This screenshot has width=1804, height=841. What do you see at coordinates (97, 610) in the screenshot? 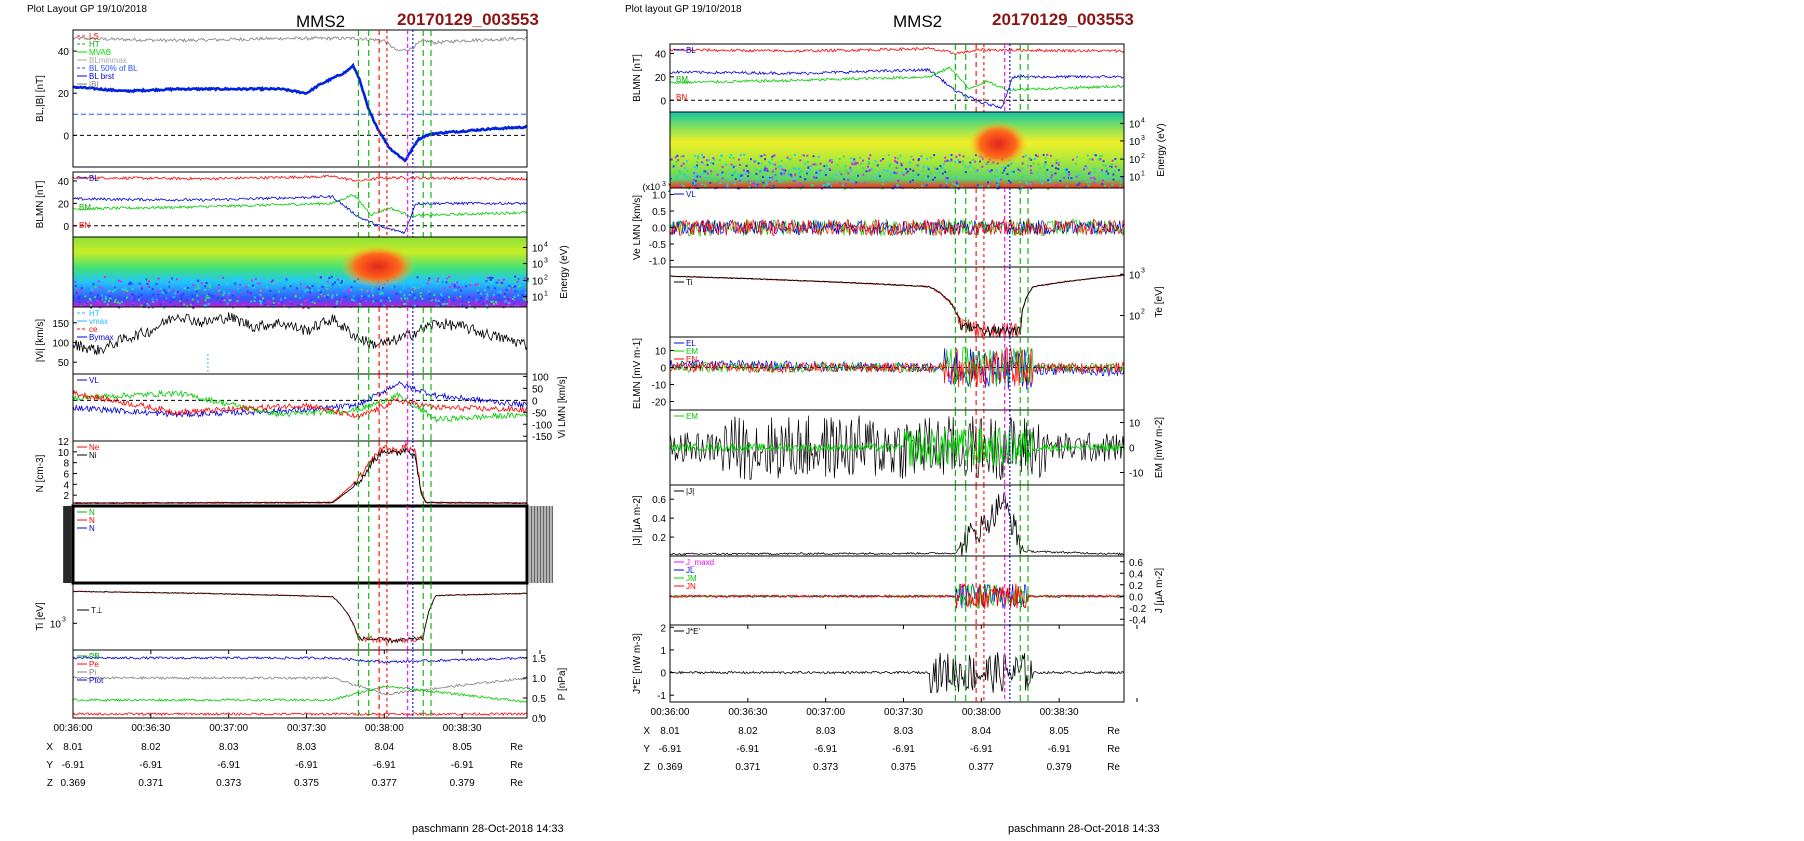
I see `legend-entry: T⊥` at bounding box center [97, 610].